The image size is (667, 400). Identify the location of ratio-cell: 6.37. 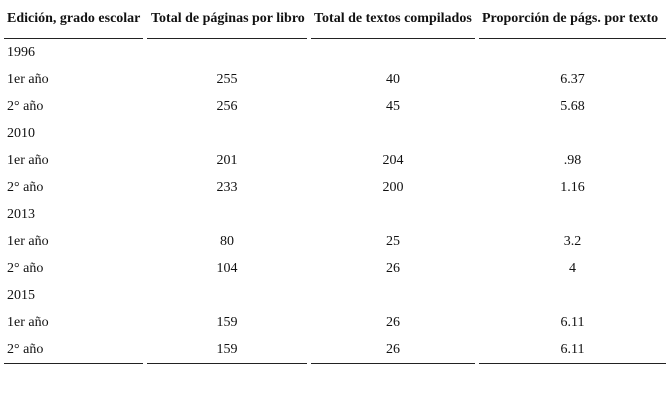
(572, 79).